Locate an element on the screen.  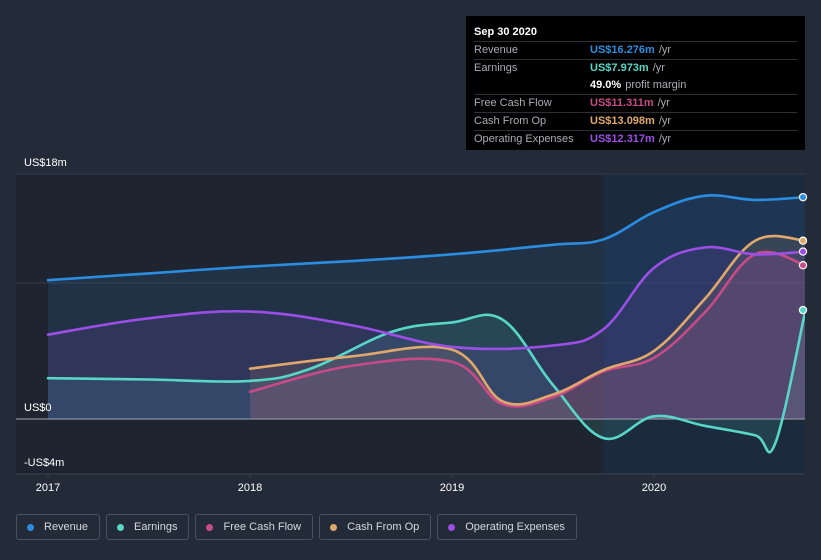
tooltip-row-profit-margin: 49.0% profit margin is located at coordinates (635, 85).